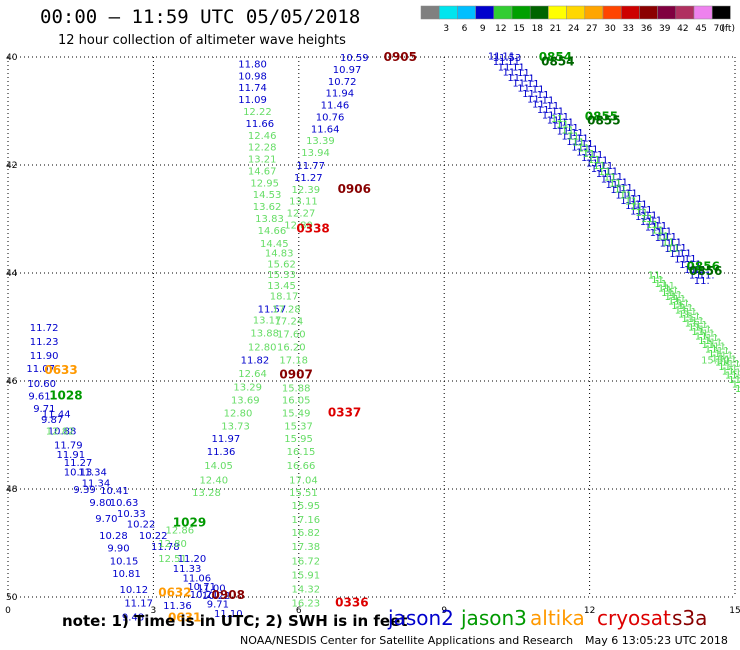  What do you see at coordinates (296, 388) in the screenshot?
I see `wave-height-label: 15.88` at bounding box center [296, 388].